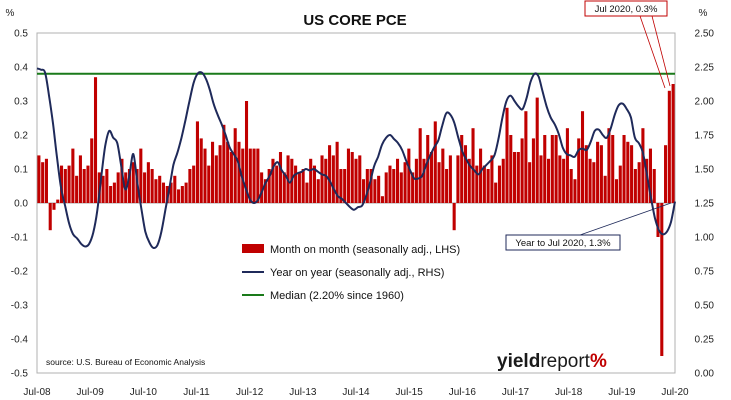 This screenshot has height=400, width=731. I want to click on left-tick-label: 0.5, so click(21, 34).